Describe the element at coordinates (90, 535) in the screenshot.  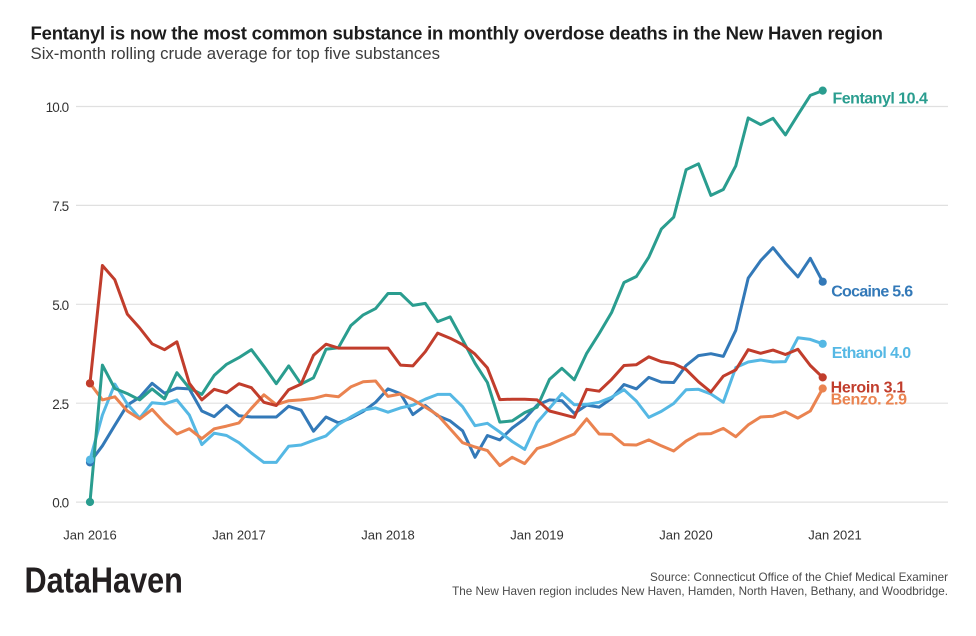
I see `svg-text: Jan 2016` at that location.